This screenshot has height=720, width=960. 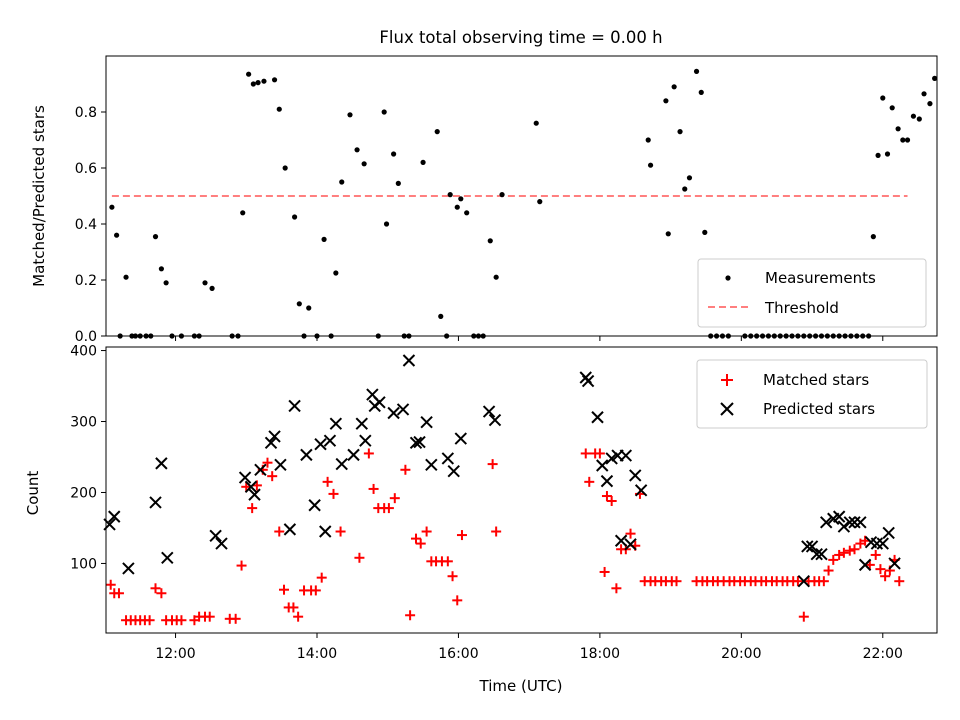 I want to click on legend-predicted-marker, so click(x=727, y=409).